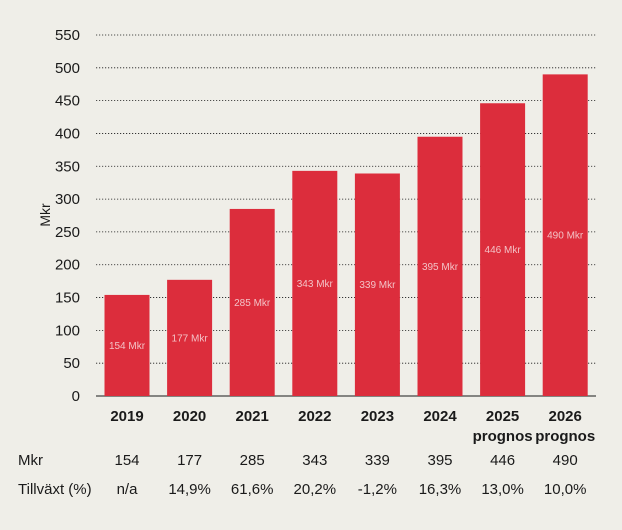 The width and height of the screenshot is (622, 530). Describe the element at coordinates (67, 232) in the screenshot. I see `y-tick-label: 250` at that location.